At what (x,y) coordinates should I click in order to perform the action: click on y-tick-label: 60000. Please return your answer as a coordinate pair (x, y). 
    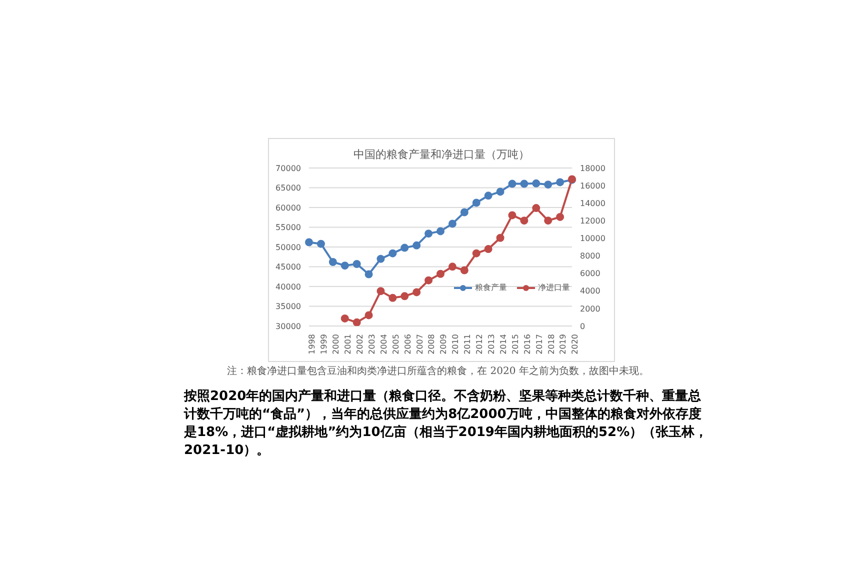
    Looking at the image, I should click on (288, 207).